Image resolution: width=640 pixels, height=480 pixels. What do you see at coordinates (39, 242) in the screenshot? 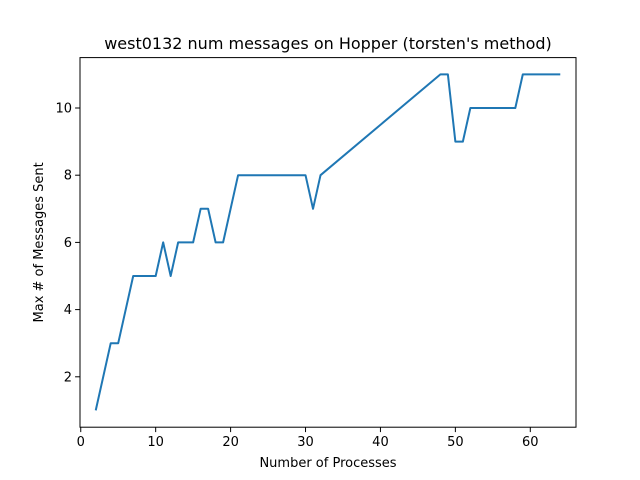
I see `y-axis-label: Max # of Messages Sent` at bounding box center [39, 242].